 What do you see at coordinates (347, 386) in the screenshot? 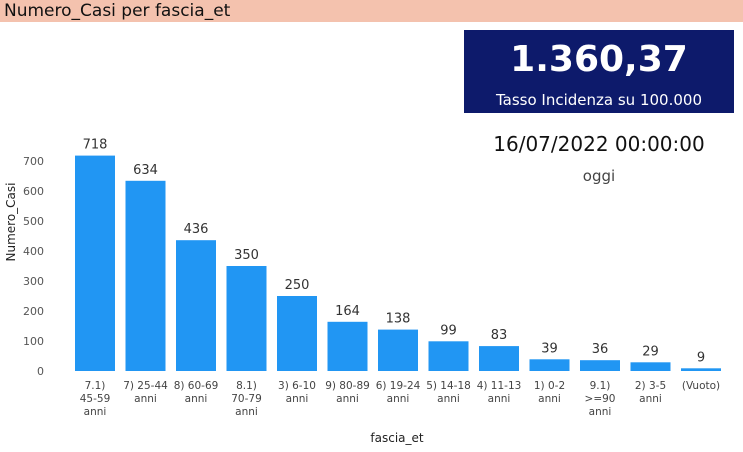
I see `x-tick-label: 9) 80-89` at bounding box center [347, 386].